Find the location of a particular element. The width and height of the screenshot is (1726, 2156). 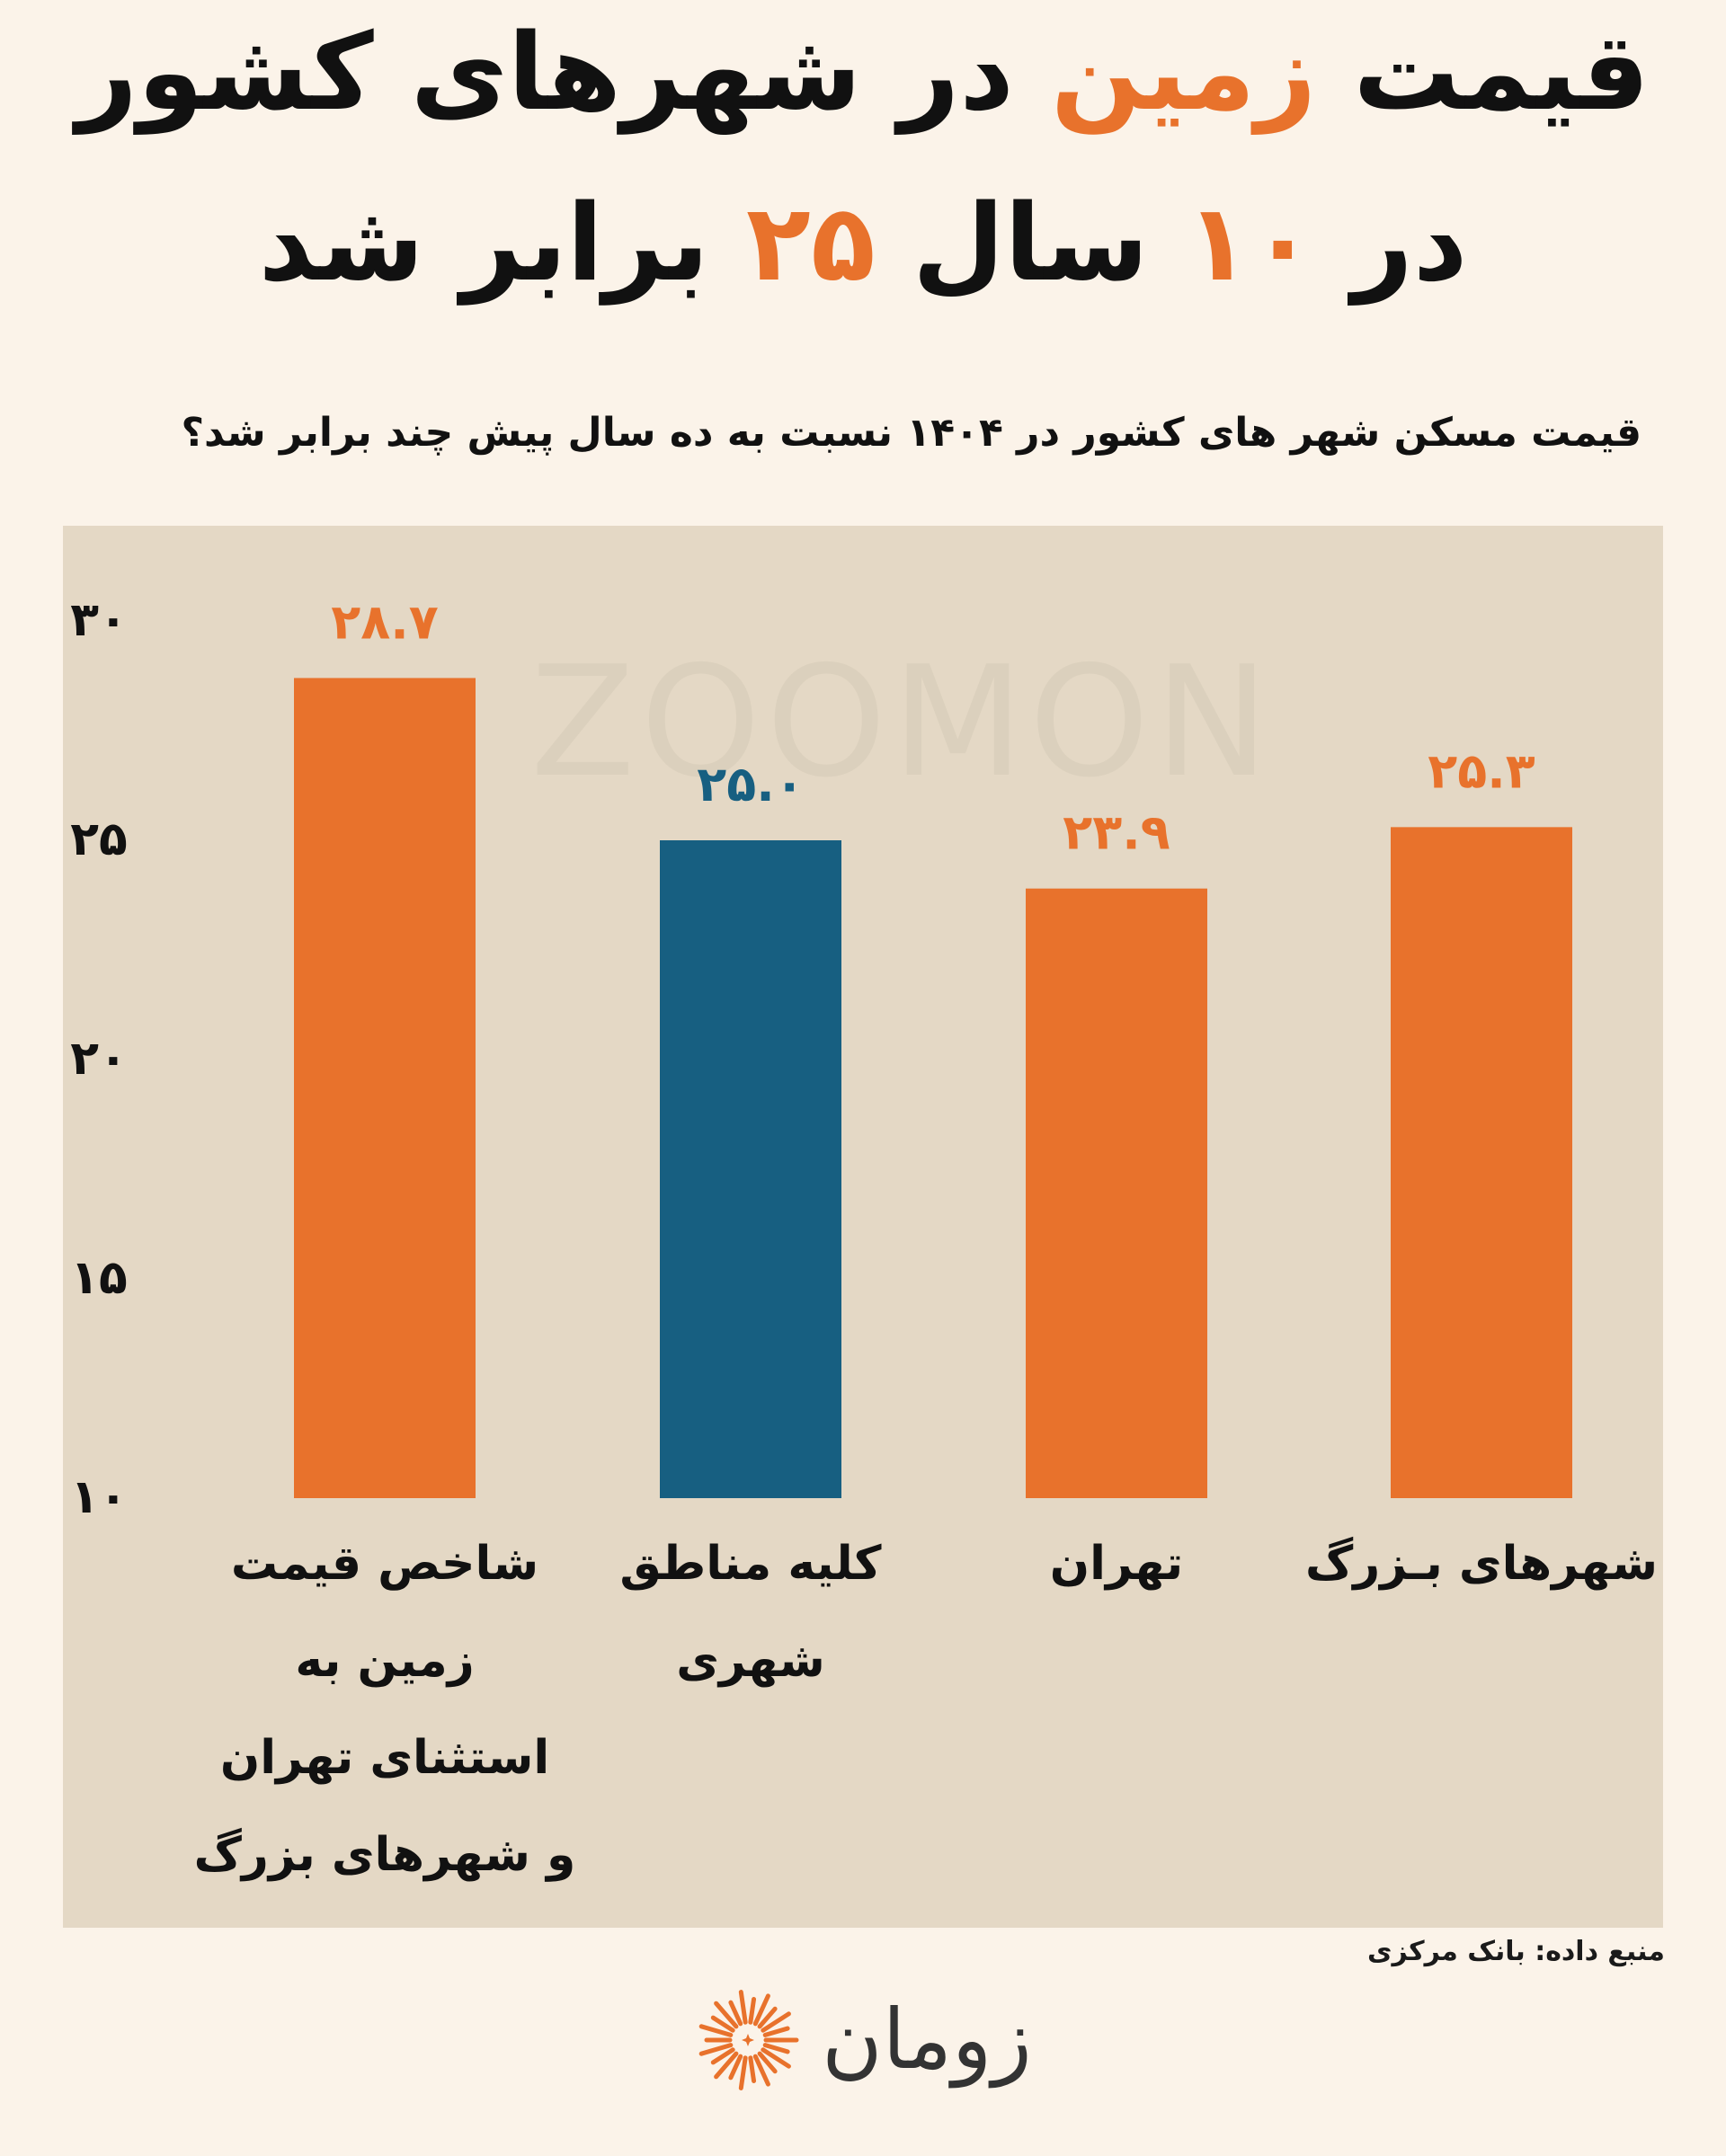

title-line-1: قیمت زمین در شهرهای کشور is located at coordinates (863, 72).